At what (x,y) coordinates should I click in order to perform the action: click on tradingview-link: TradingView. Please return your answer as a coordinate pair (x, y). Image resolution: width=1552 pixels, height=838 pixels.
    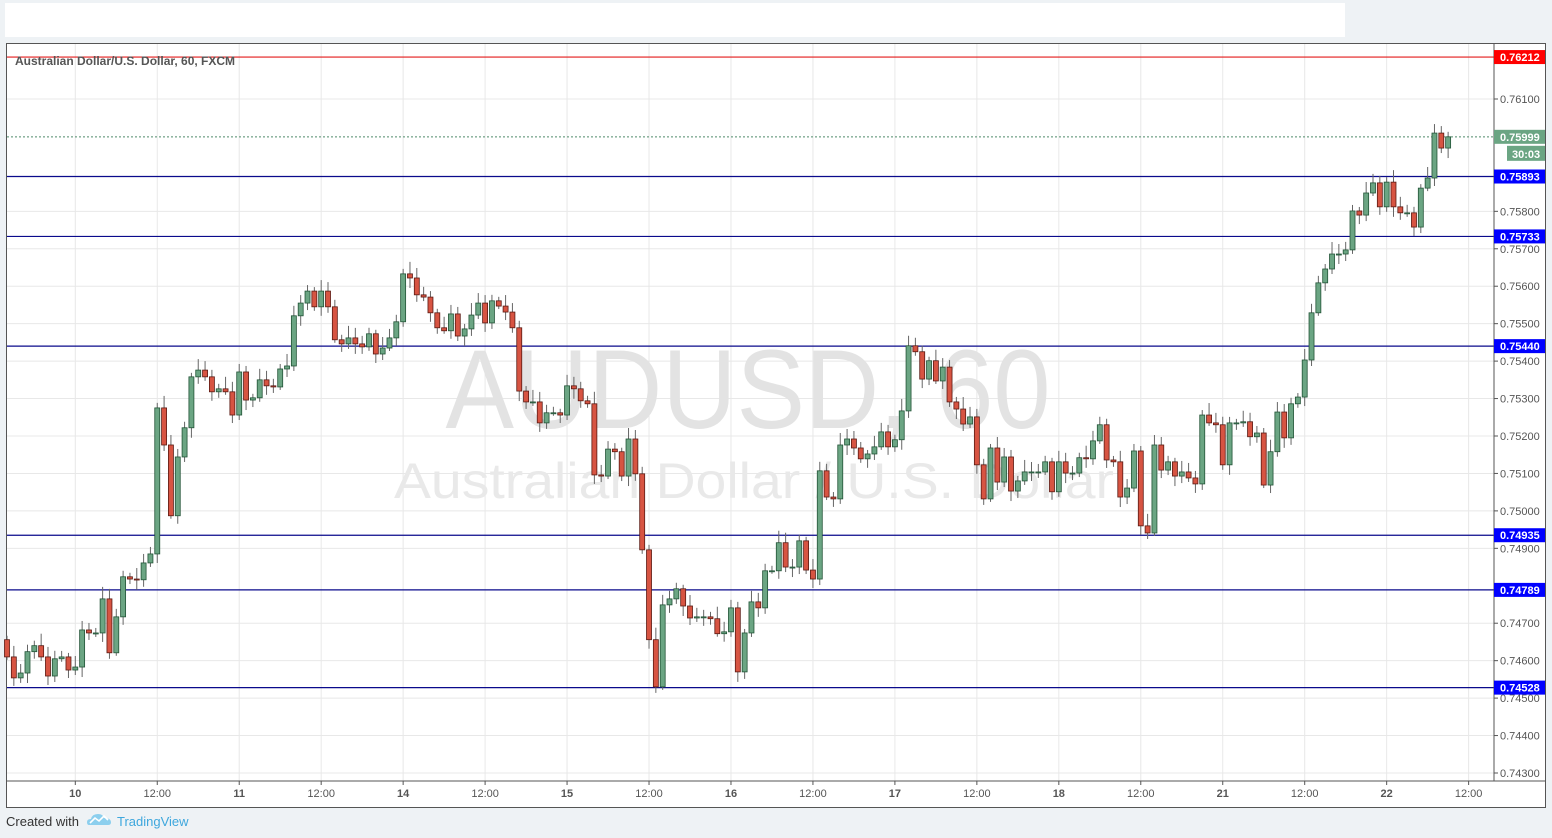
    Looking at the image, I should click on (152, 821).